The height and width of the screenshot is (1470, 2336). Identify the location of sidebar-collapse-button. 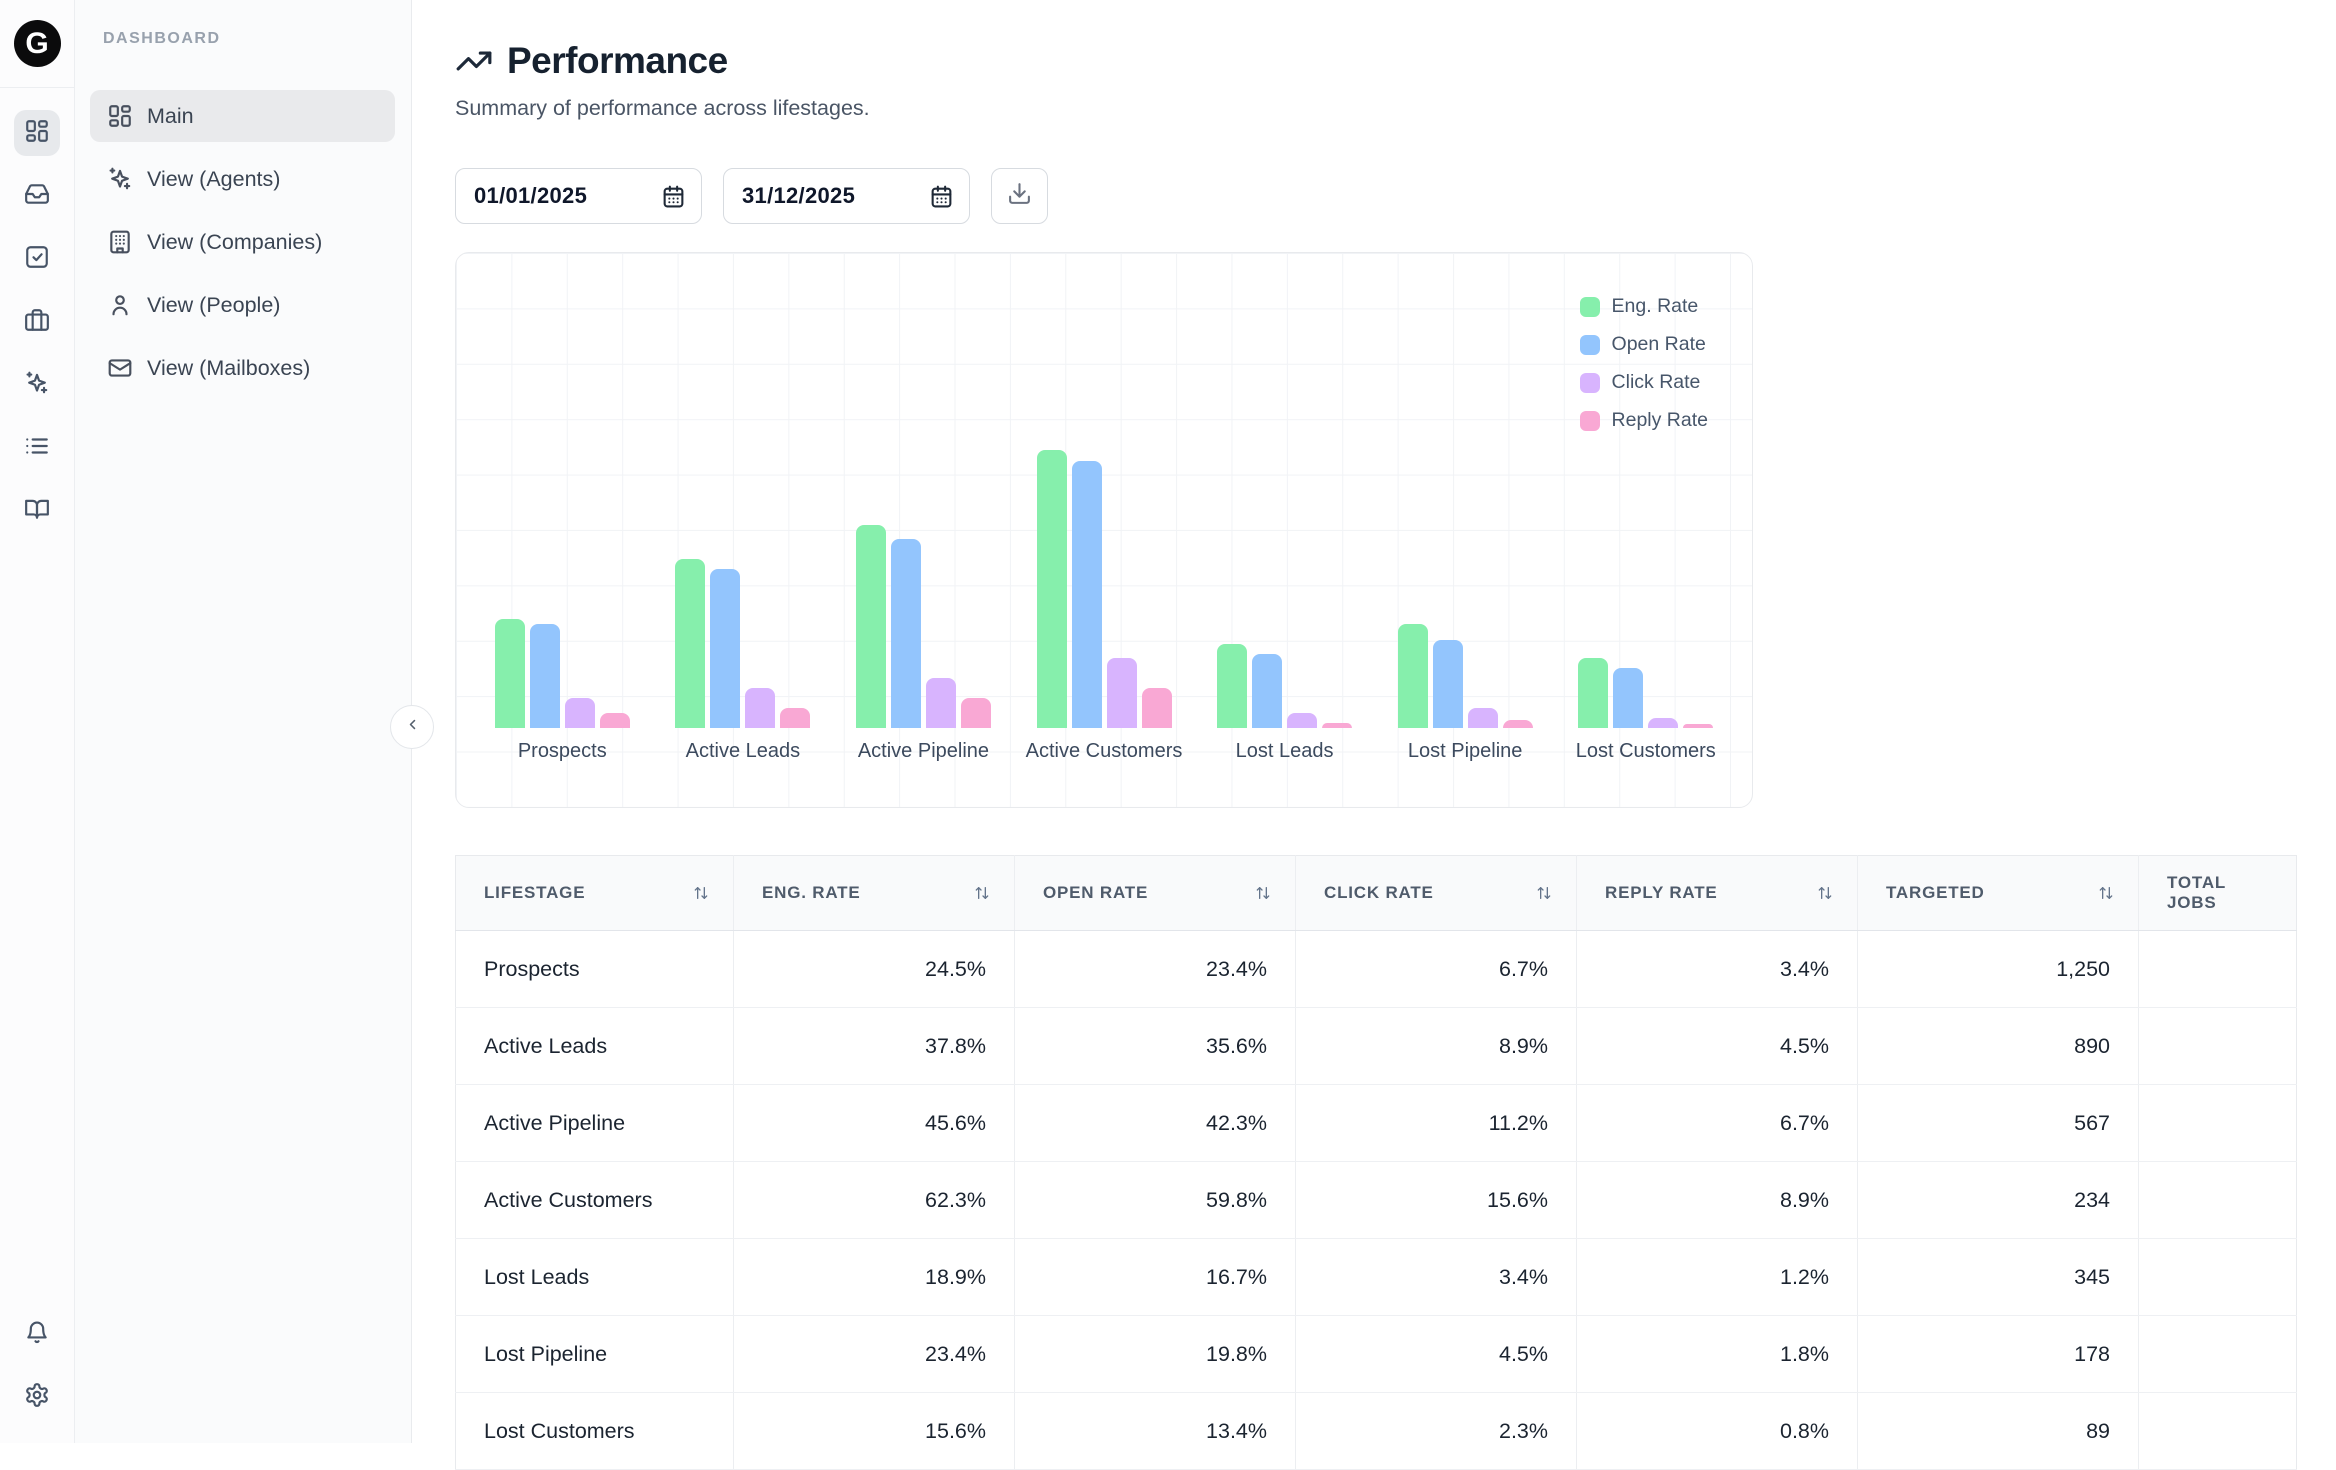
(412, 727).